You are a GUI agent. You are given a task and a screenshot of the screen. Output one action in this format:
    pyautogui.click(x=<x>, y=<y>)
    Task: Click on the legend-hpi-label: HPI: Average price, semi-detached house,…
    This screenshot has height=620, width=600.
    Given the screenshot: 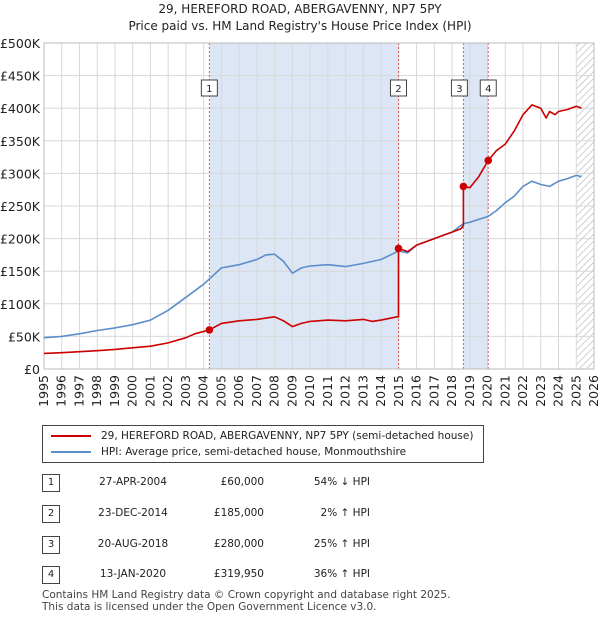 What is the action you would take?
    pyautogui.click(x=254, y=452)
    